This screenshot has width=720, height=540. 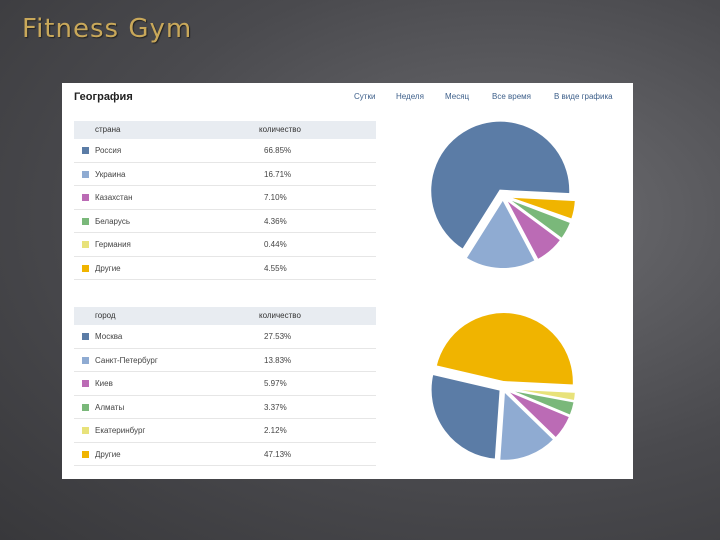 I want to click on city-percentage: 5.97%, so click(x=275, y=383).